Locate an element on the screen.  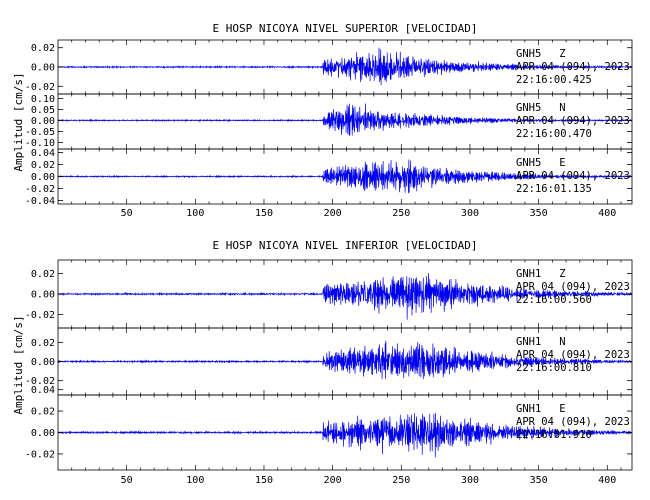
station-channel-label: GNH1 Z is located at coordinates (541, 274).